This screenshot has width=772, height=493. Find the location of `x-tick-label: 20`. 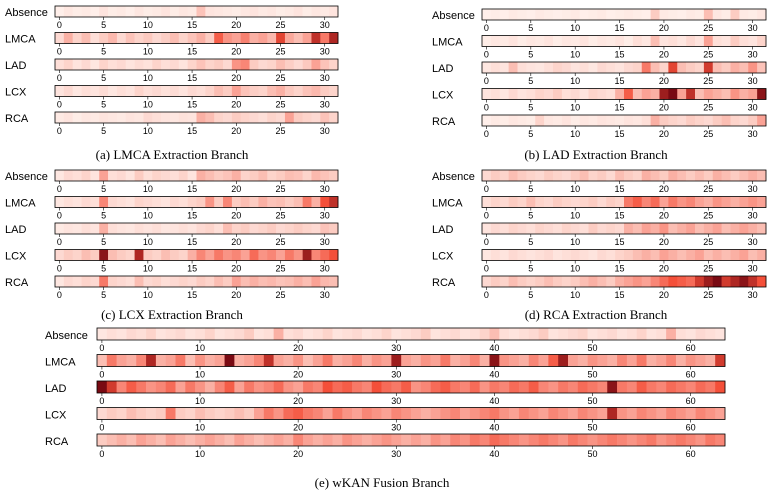

x-tick-label: 20 is located at coordinates (236, 52).